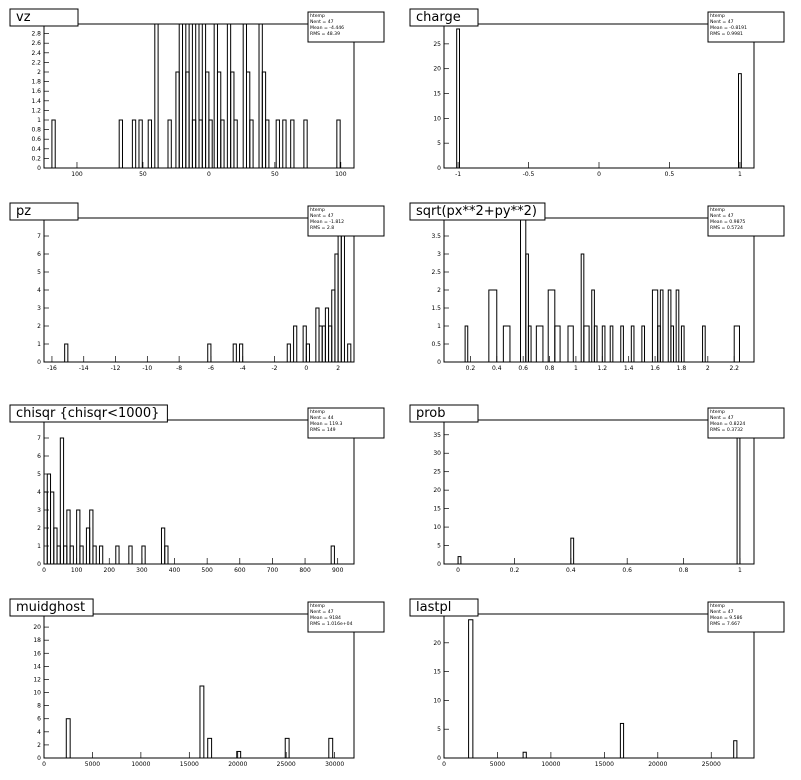 The image size is (801, 780). I want to click on x-tick-label: 500, so click(207, 570).